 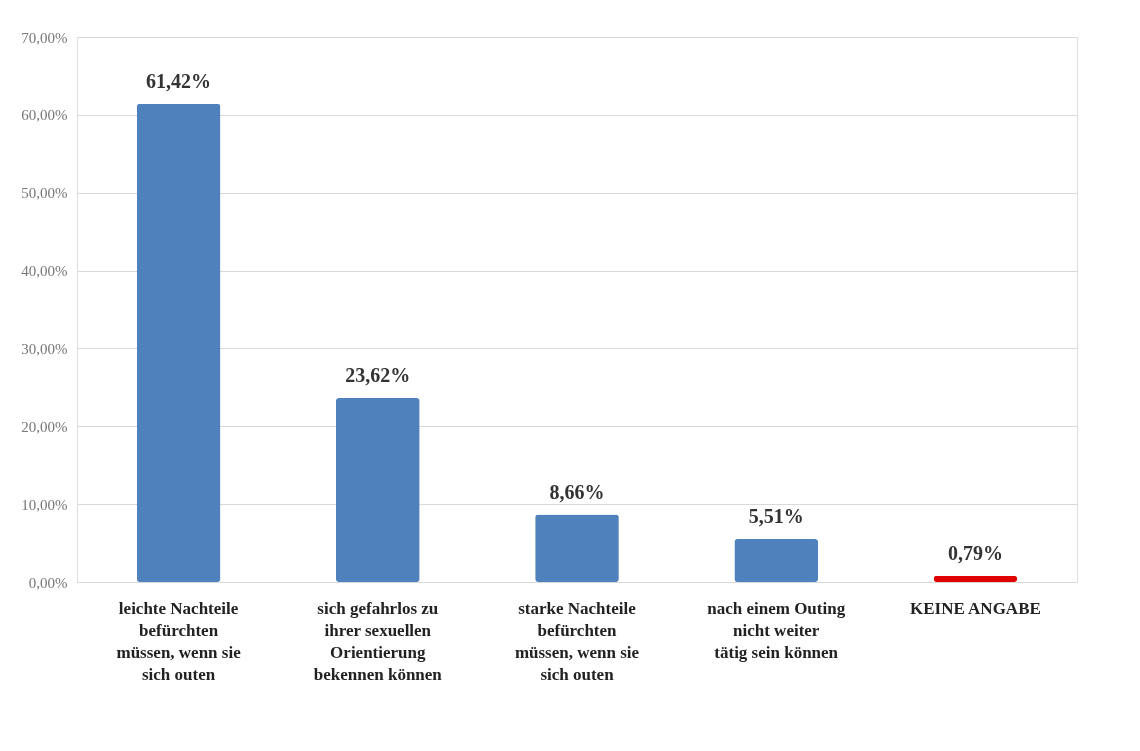 What do you see at coordinates (577, 641) in the screenshot?
I see `x-tick-label: starke Nachteile befürchten müssen, wenn sie sich outen` at bounding box center [577, 641].